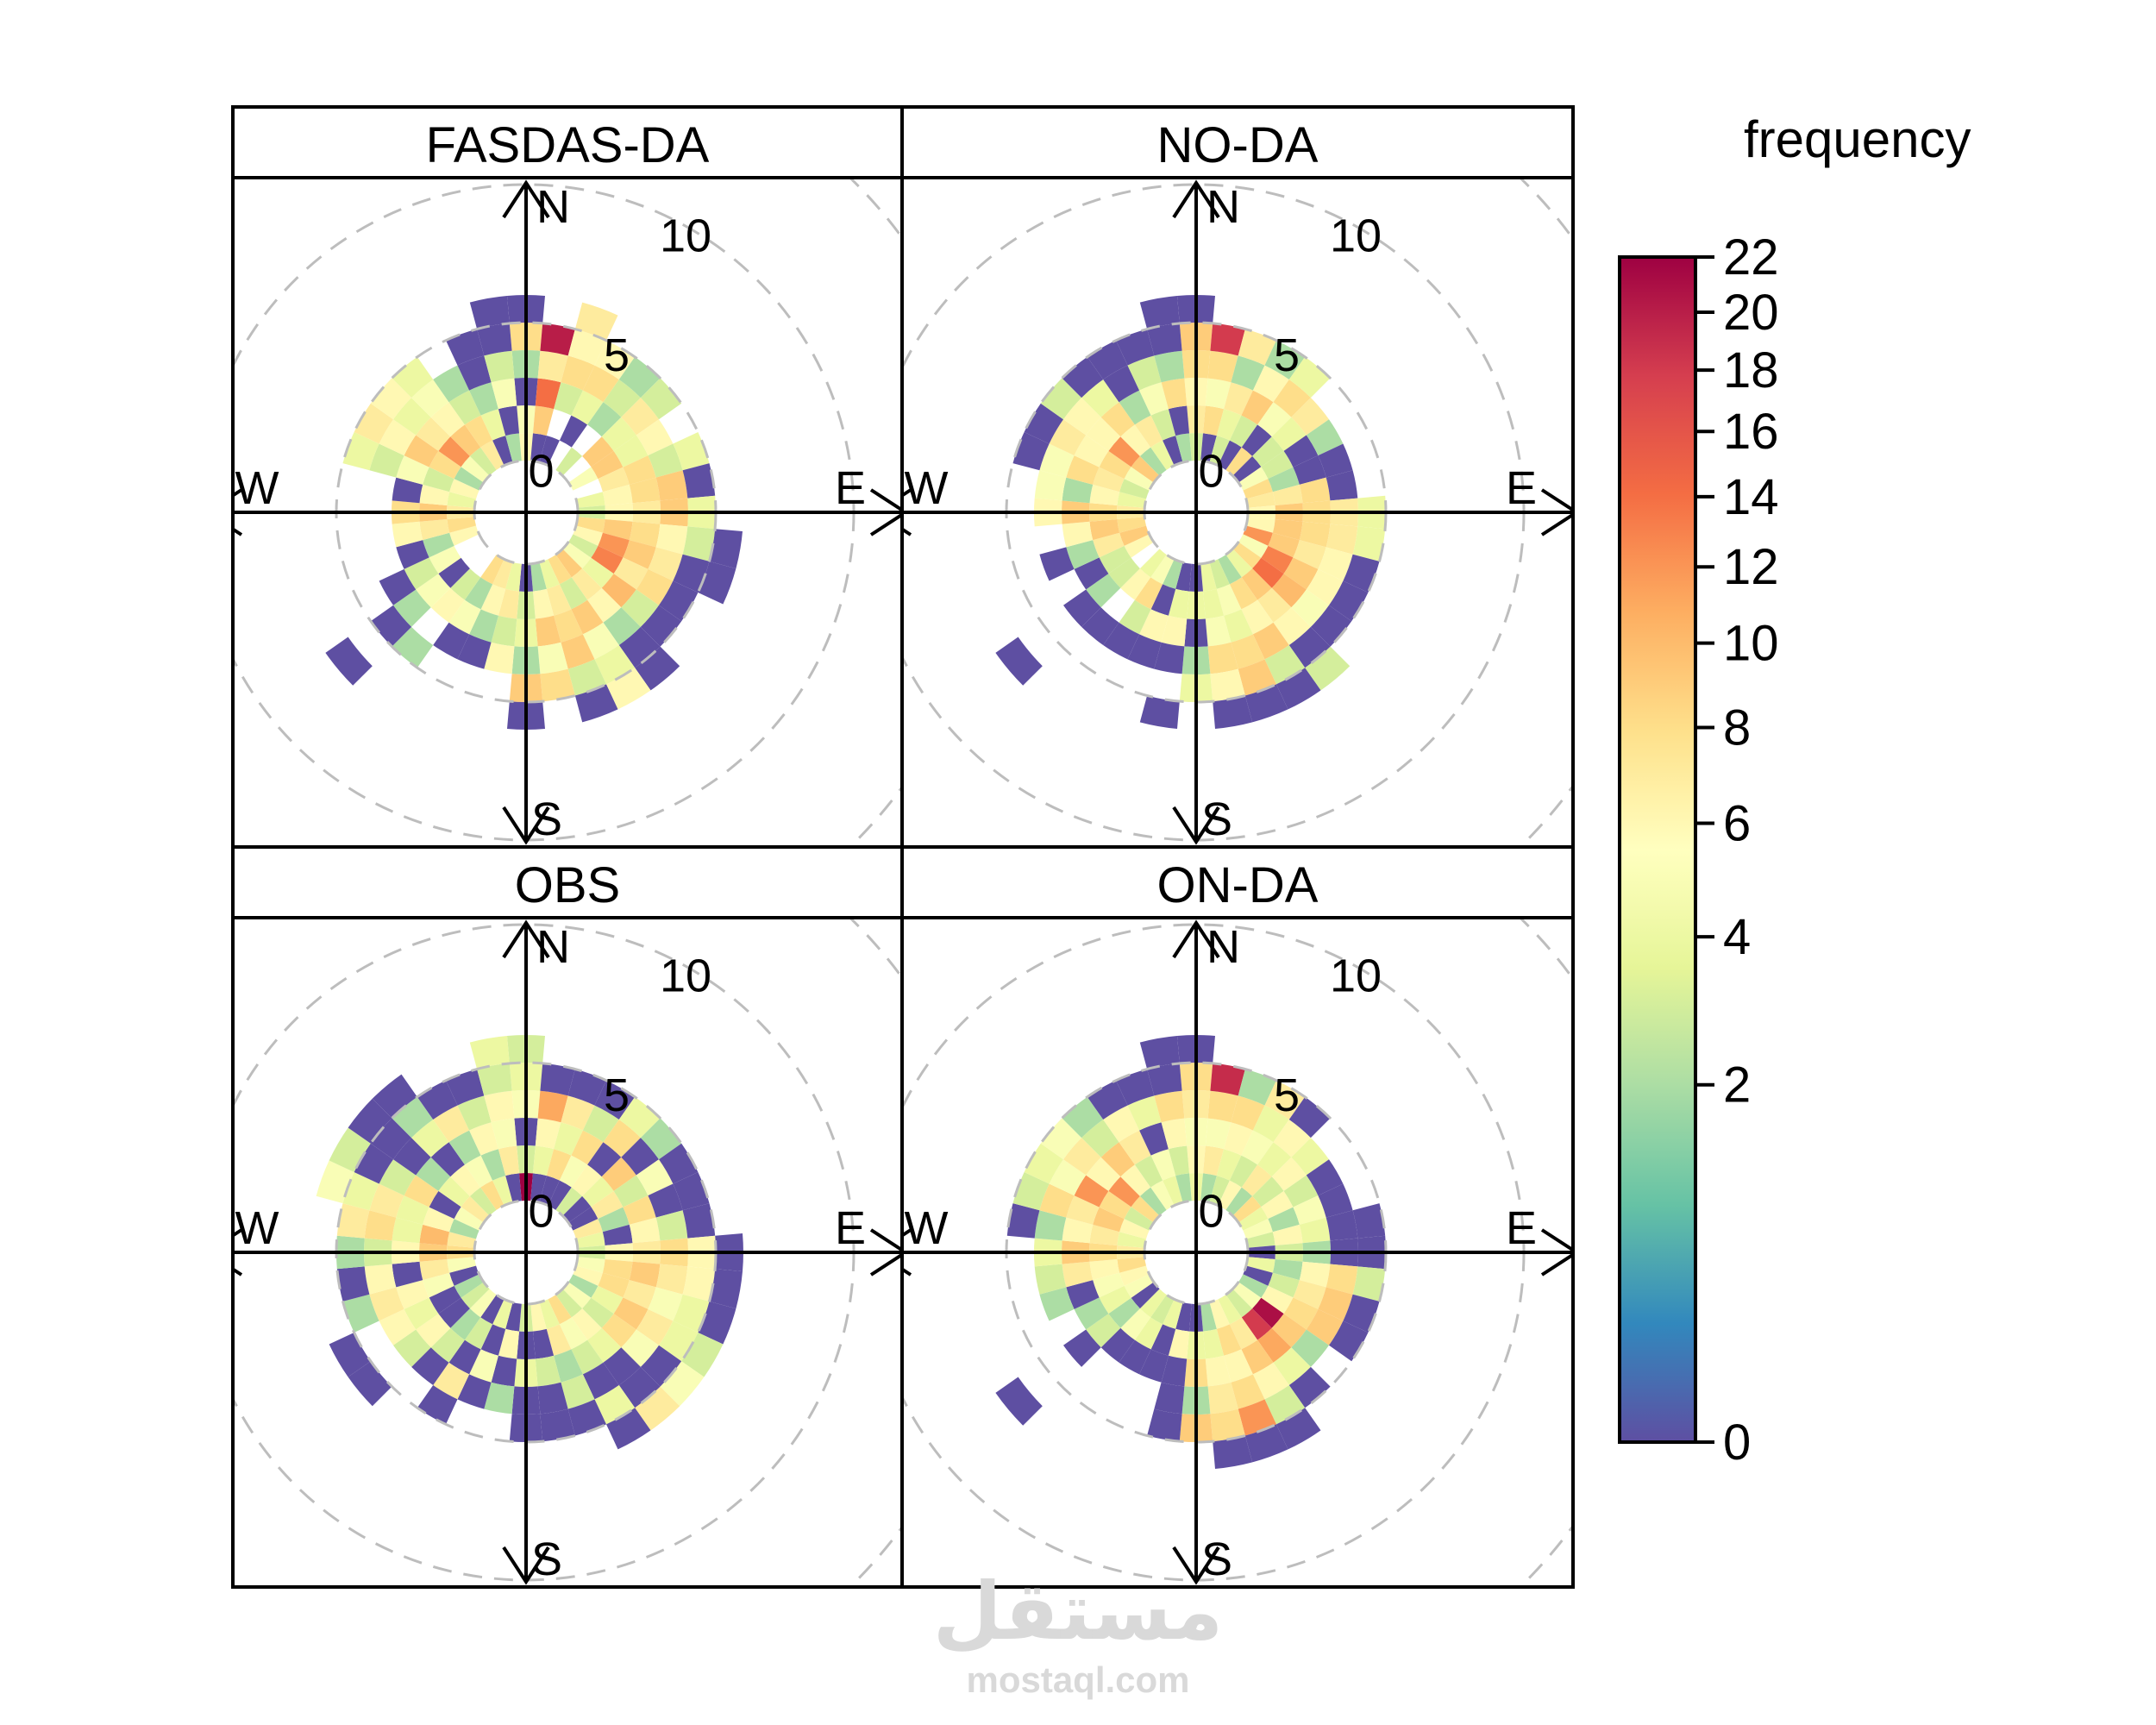  What do you see at coordinates (1237, 882) in the screenshot?
I see `panel-strip` at bounding box center [1237, 882].